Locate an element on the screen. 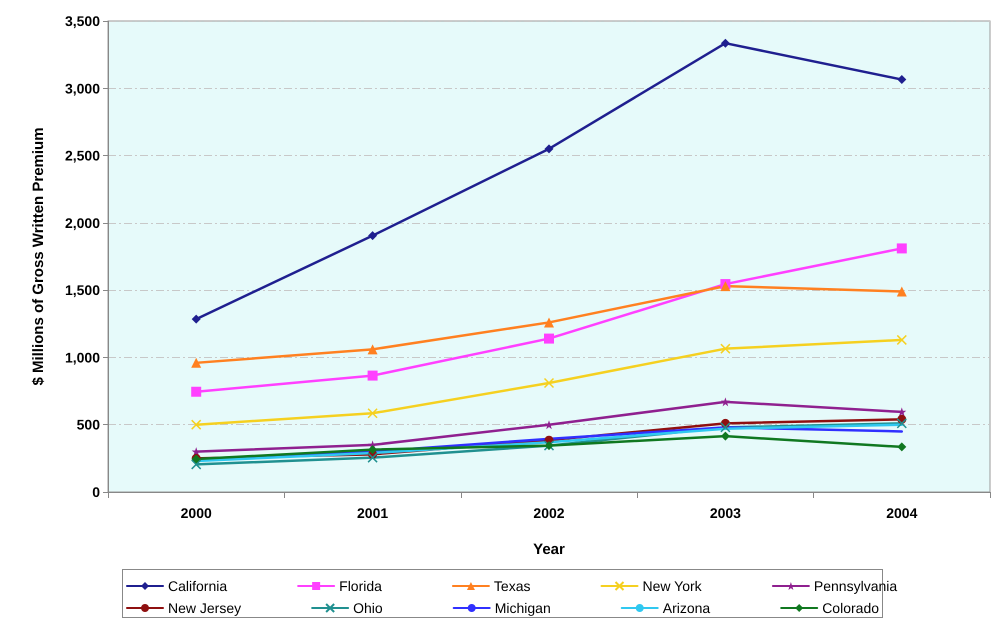 The image size is (1000, 630). x-tick-label: 2002 is located at coordinates (549, 513).